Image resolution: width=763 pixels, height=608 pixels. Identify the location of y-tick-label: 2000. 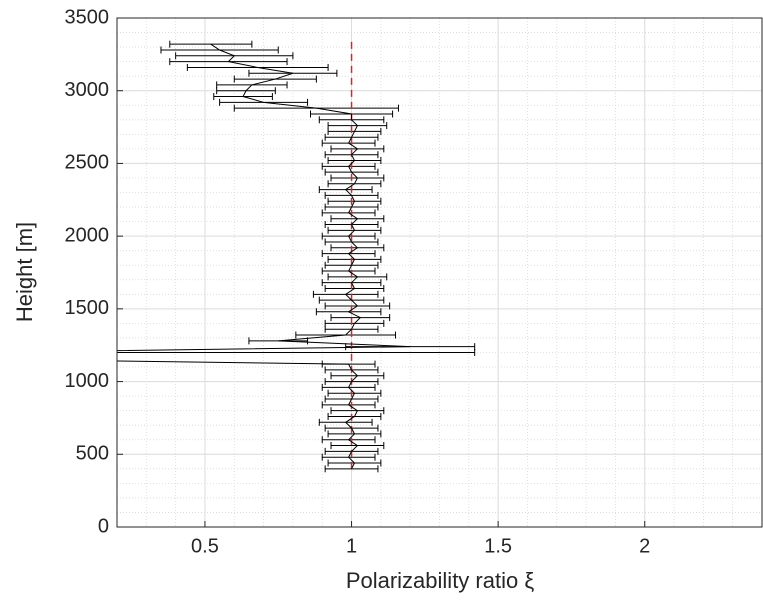
(87, 235).